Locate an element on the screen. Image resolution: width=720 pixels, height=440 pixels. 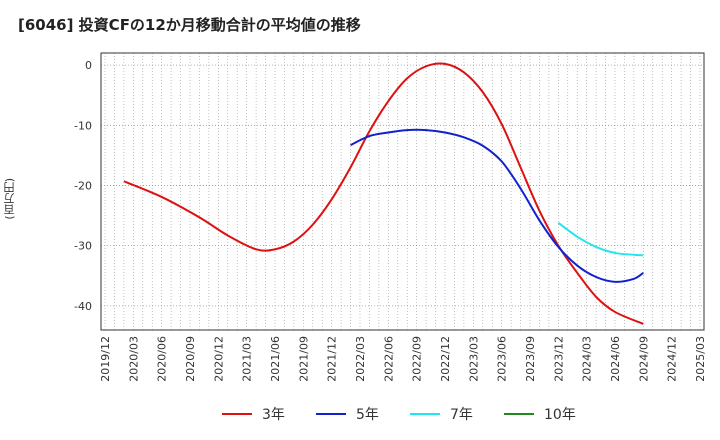
x-tick-label: 2023/06 is located at coordinates (502, 359).